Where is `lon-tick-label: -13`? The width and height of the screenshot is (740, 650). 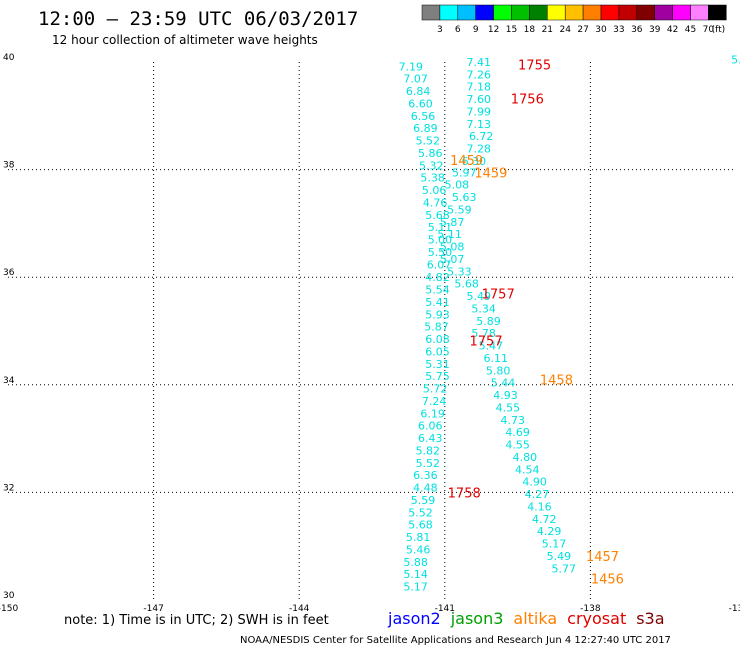
lon-tick-label: -13 is located at coordinates (734, 609).